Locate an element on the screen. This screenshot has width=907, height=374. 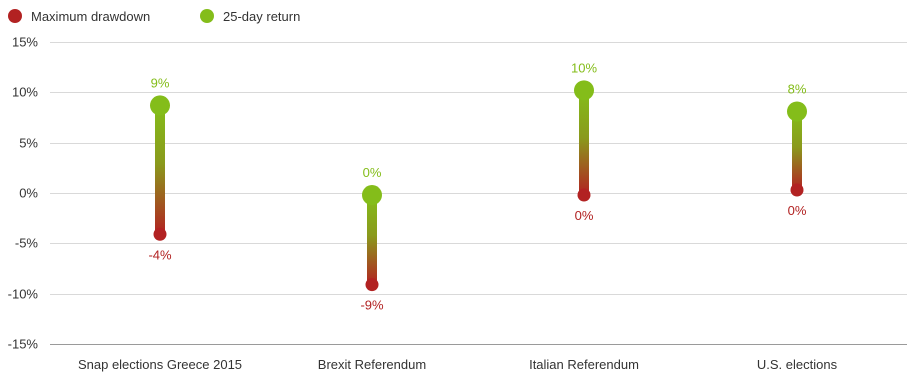
y-axis: 15% 10% 5% 0% -5% -10% -15% is located at coordinates (23, 193).